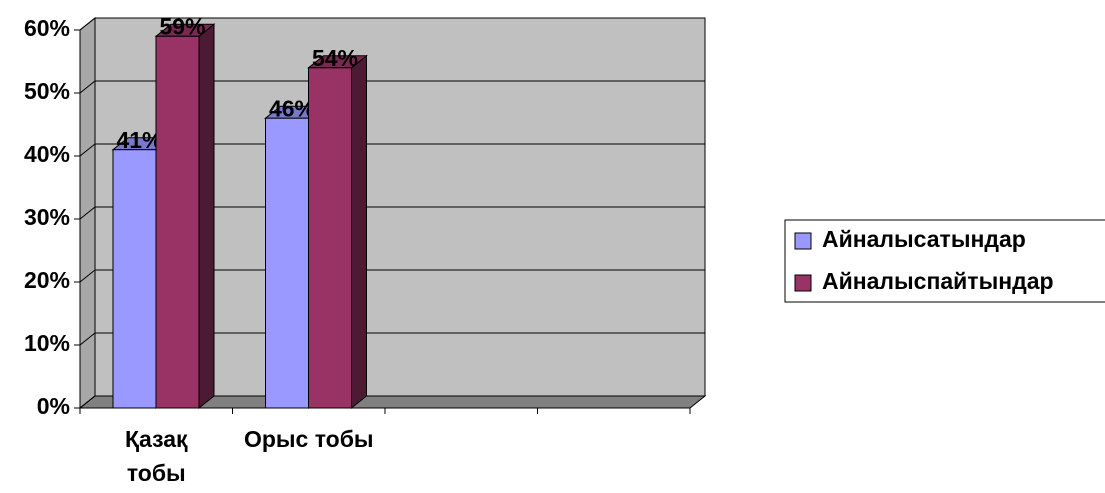  Describe the element at coordinates (47, 343) in the screenshot. I see `y-tick-label: 10%` at that location.